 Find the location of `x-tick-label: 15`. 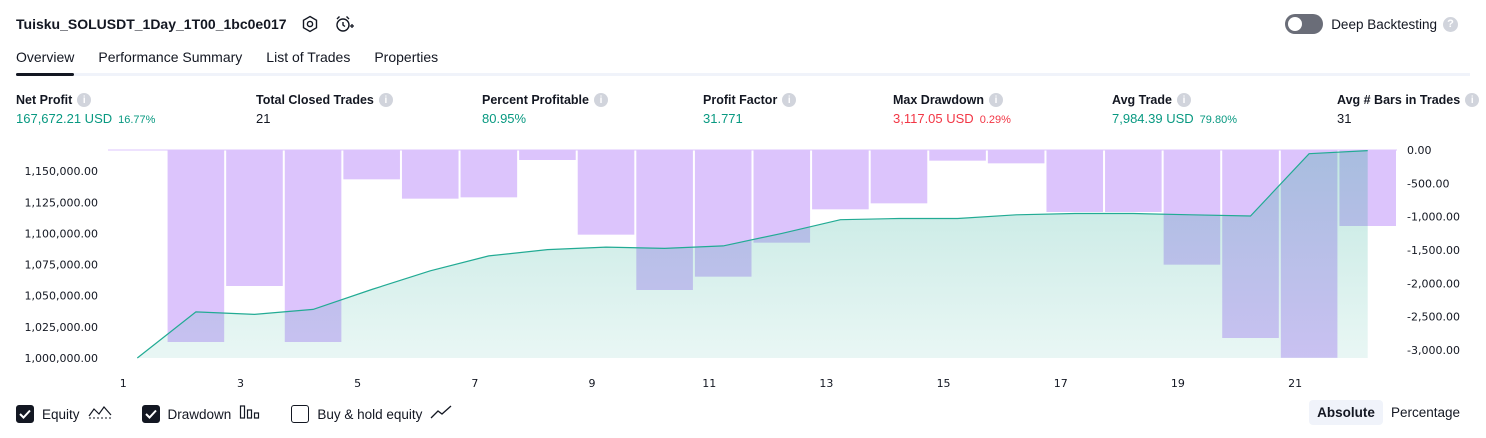

x-tick-label: 15 is located at coordinates (944, 383).